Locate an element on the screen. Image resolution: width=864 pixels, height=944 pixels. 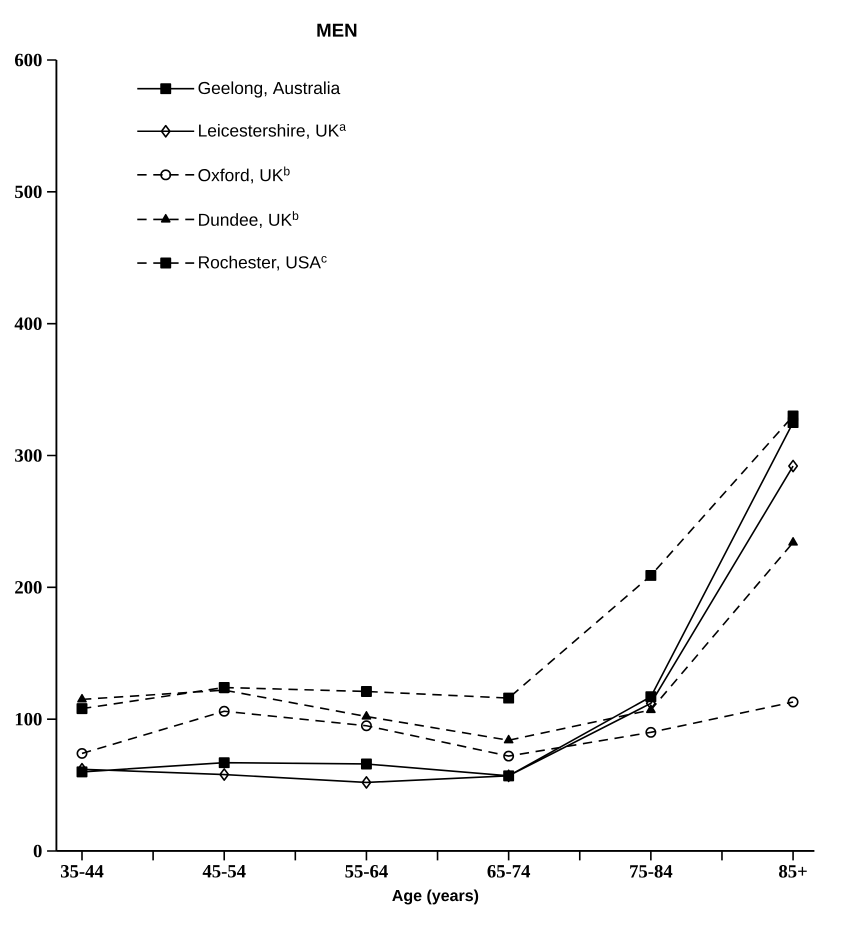
x-tick-label: 65-74 is located at coordinates (509, 871).